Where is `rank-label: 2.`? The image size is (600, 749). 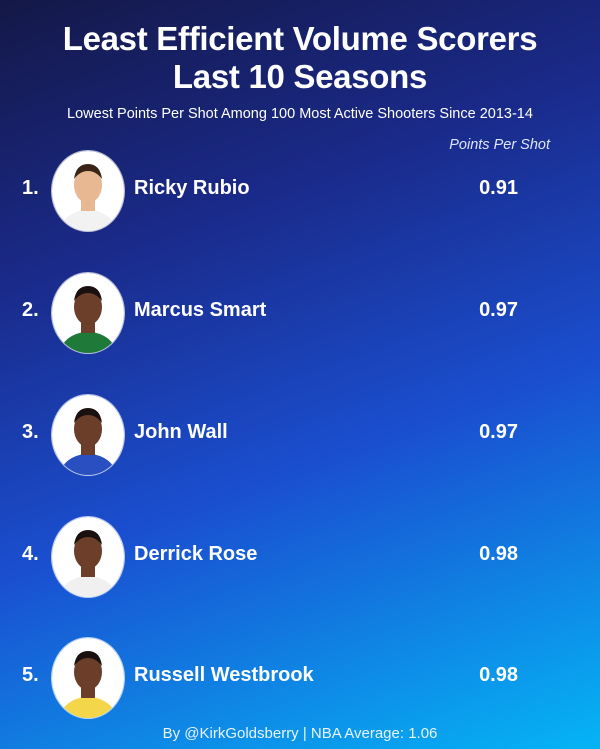
rank-label: 2. is located at coordinates (30, 310).